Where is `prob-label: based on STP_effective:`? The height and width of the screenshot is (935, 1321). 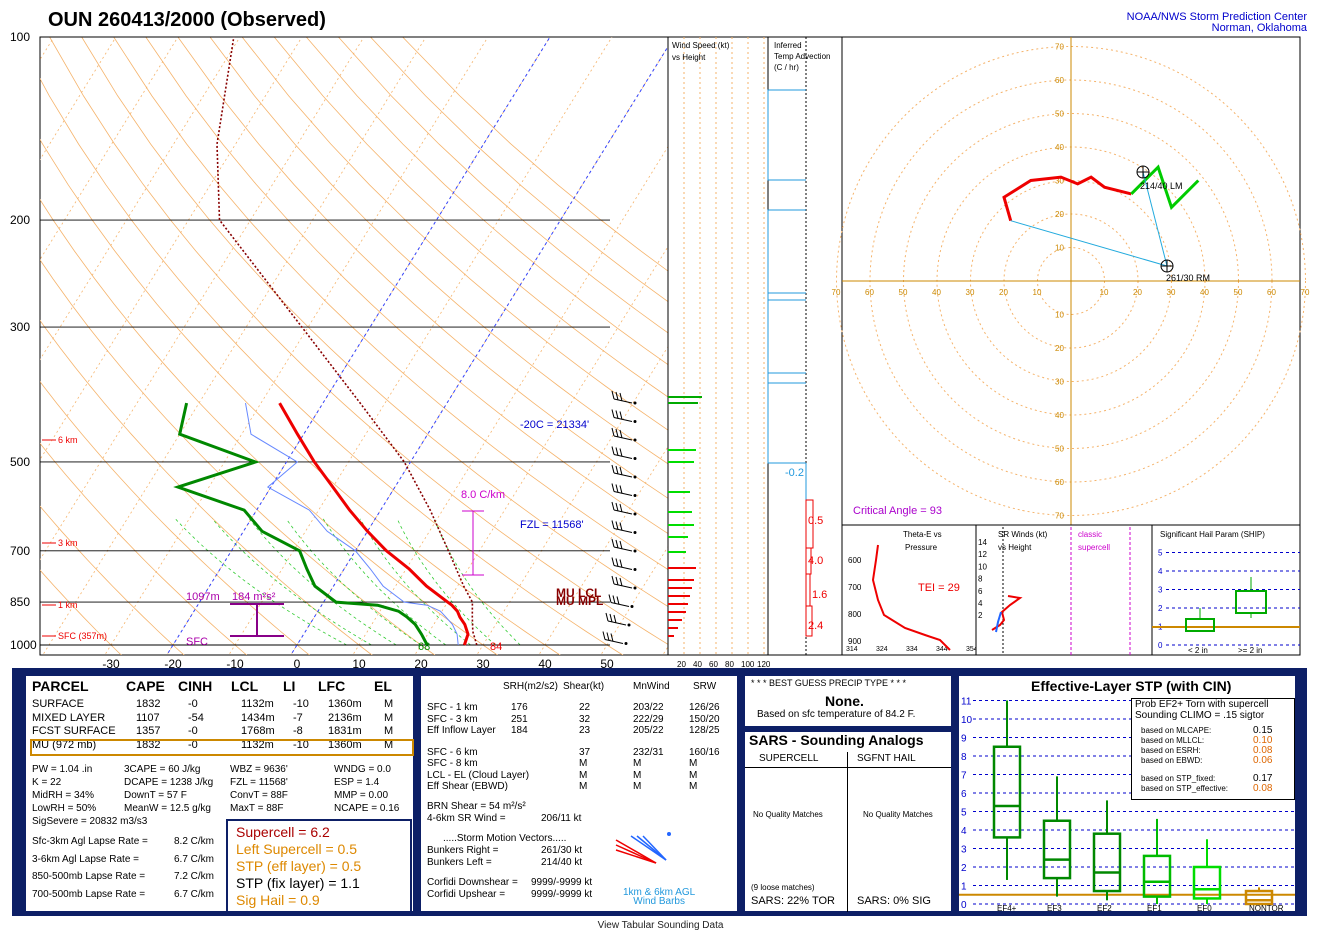 prob-label: based on STP_effective: is located at coordinates (1185, 788).